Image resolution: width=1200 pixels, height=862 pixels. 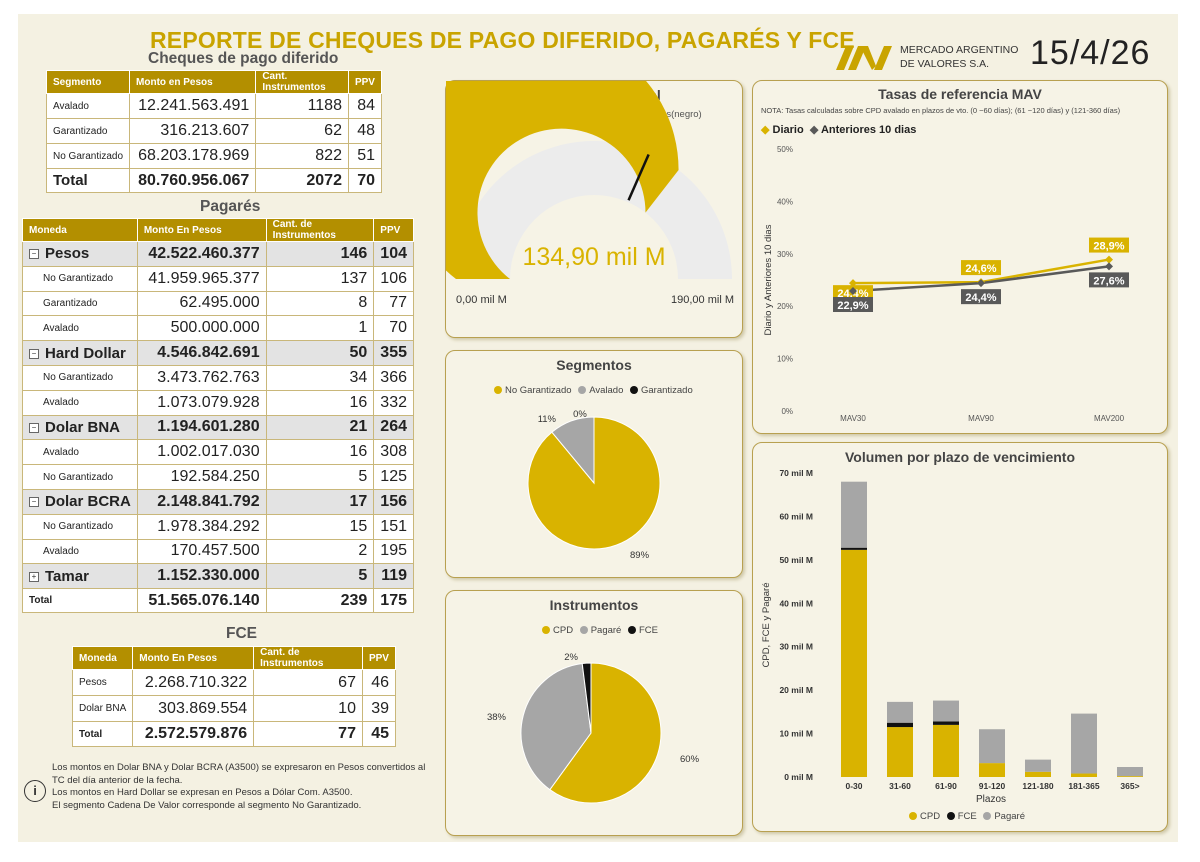 I want to click on y-tick-label: 20 mil M, so click(x=796, y=690).